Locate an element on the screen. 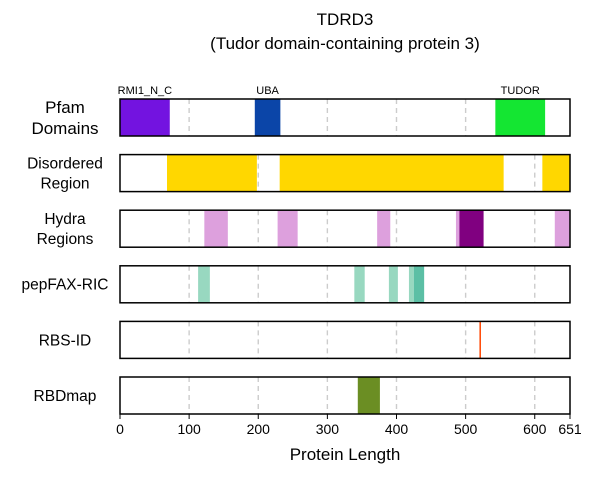 This screenshot has height=480, width=600. x-tick-label-6: 600 is located at coordinates (535, 429).